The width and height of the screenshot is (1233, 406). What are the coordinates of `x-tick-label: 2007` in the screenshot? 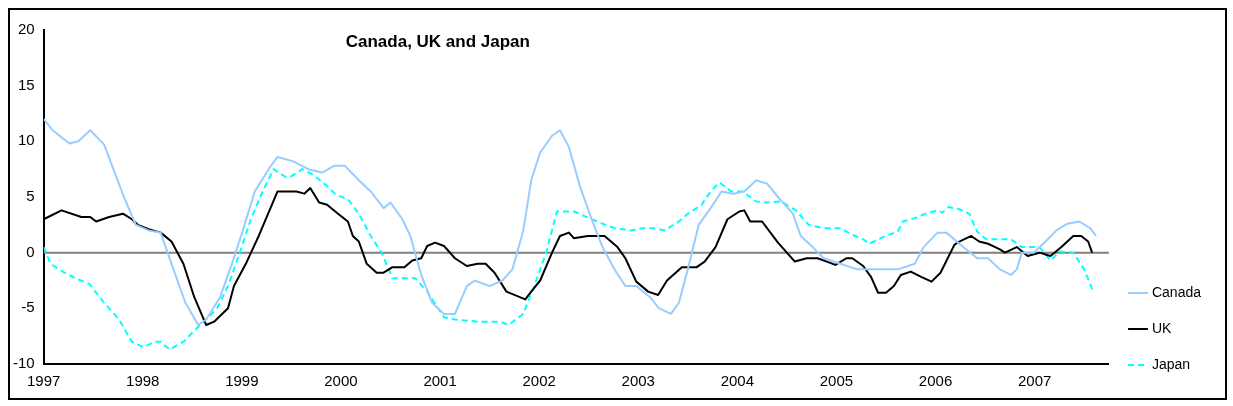 It's located at (1034, 381).